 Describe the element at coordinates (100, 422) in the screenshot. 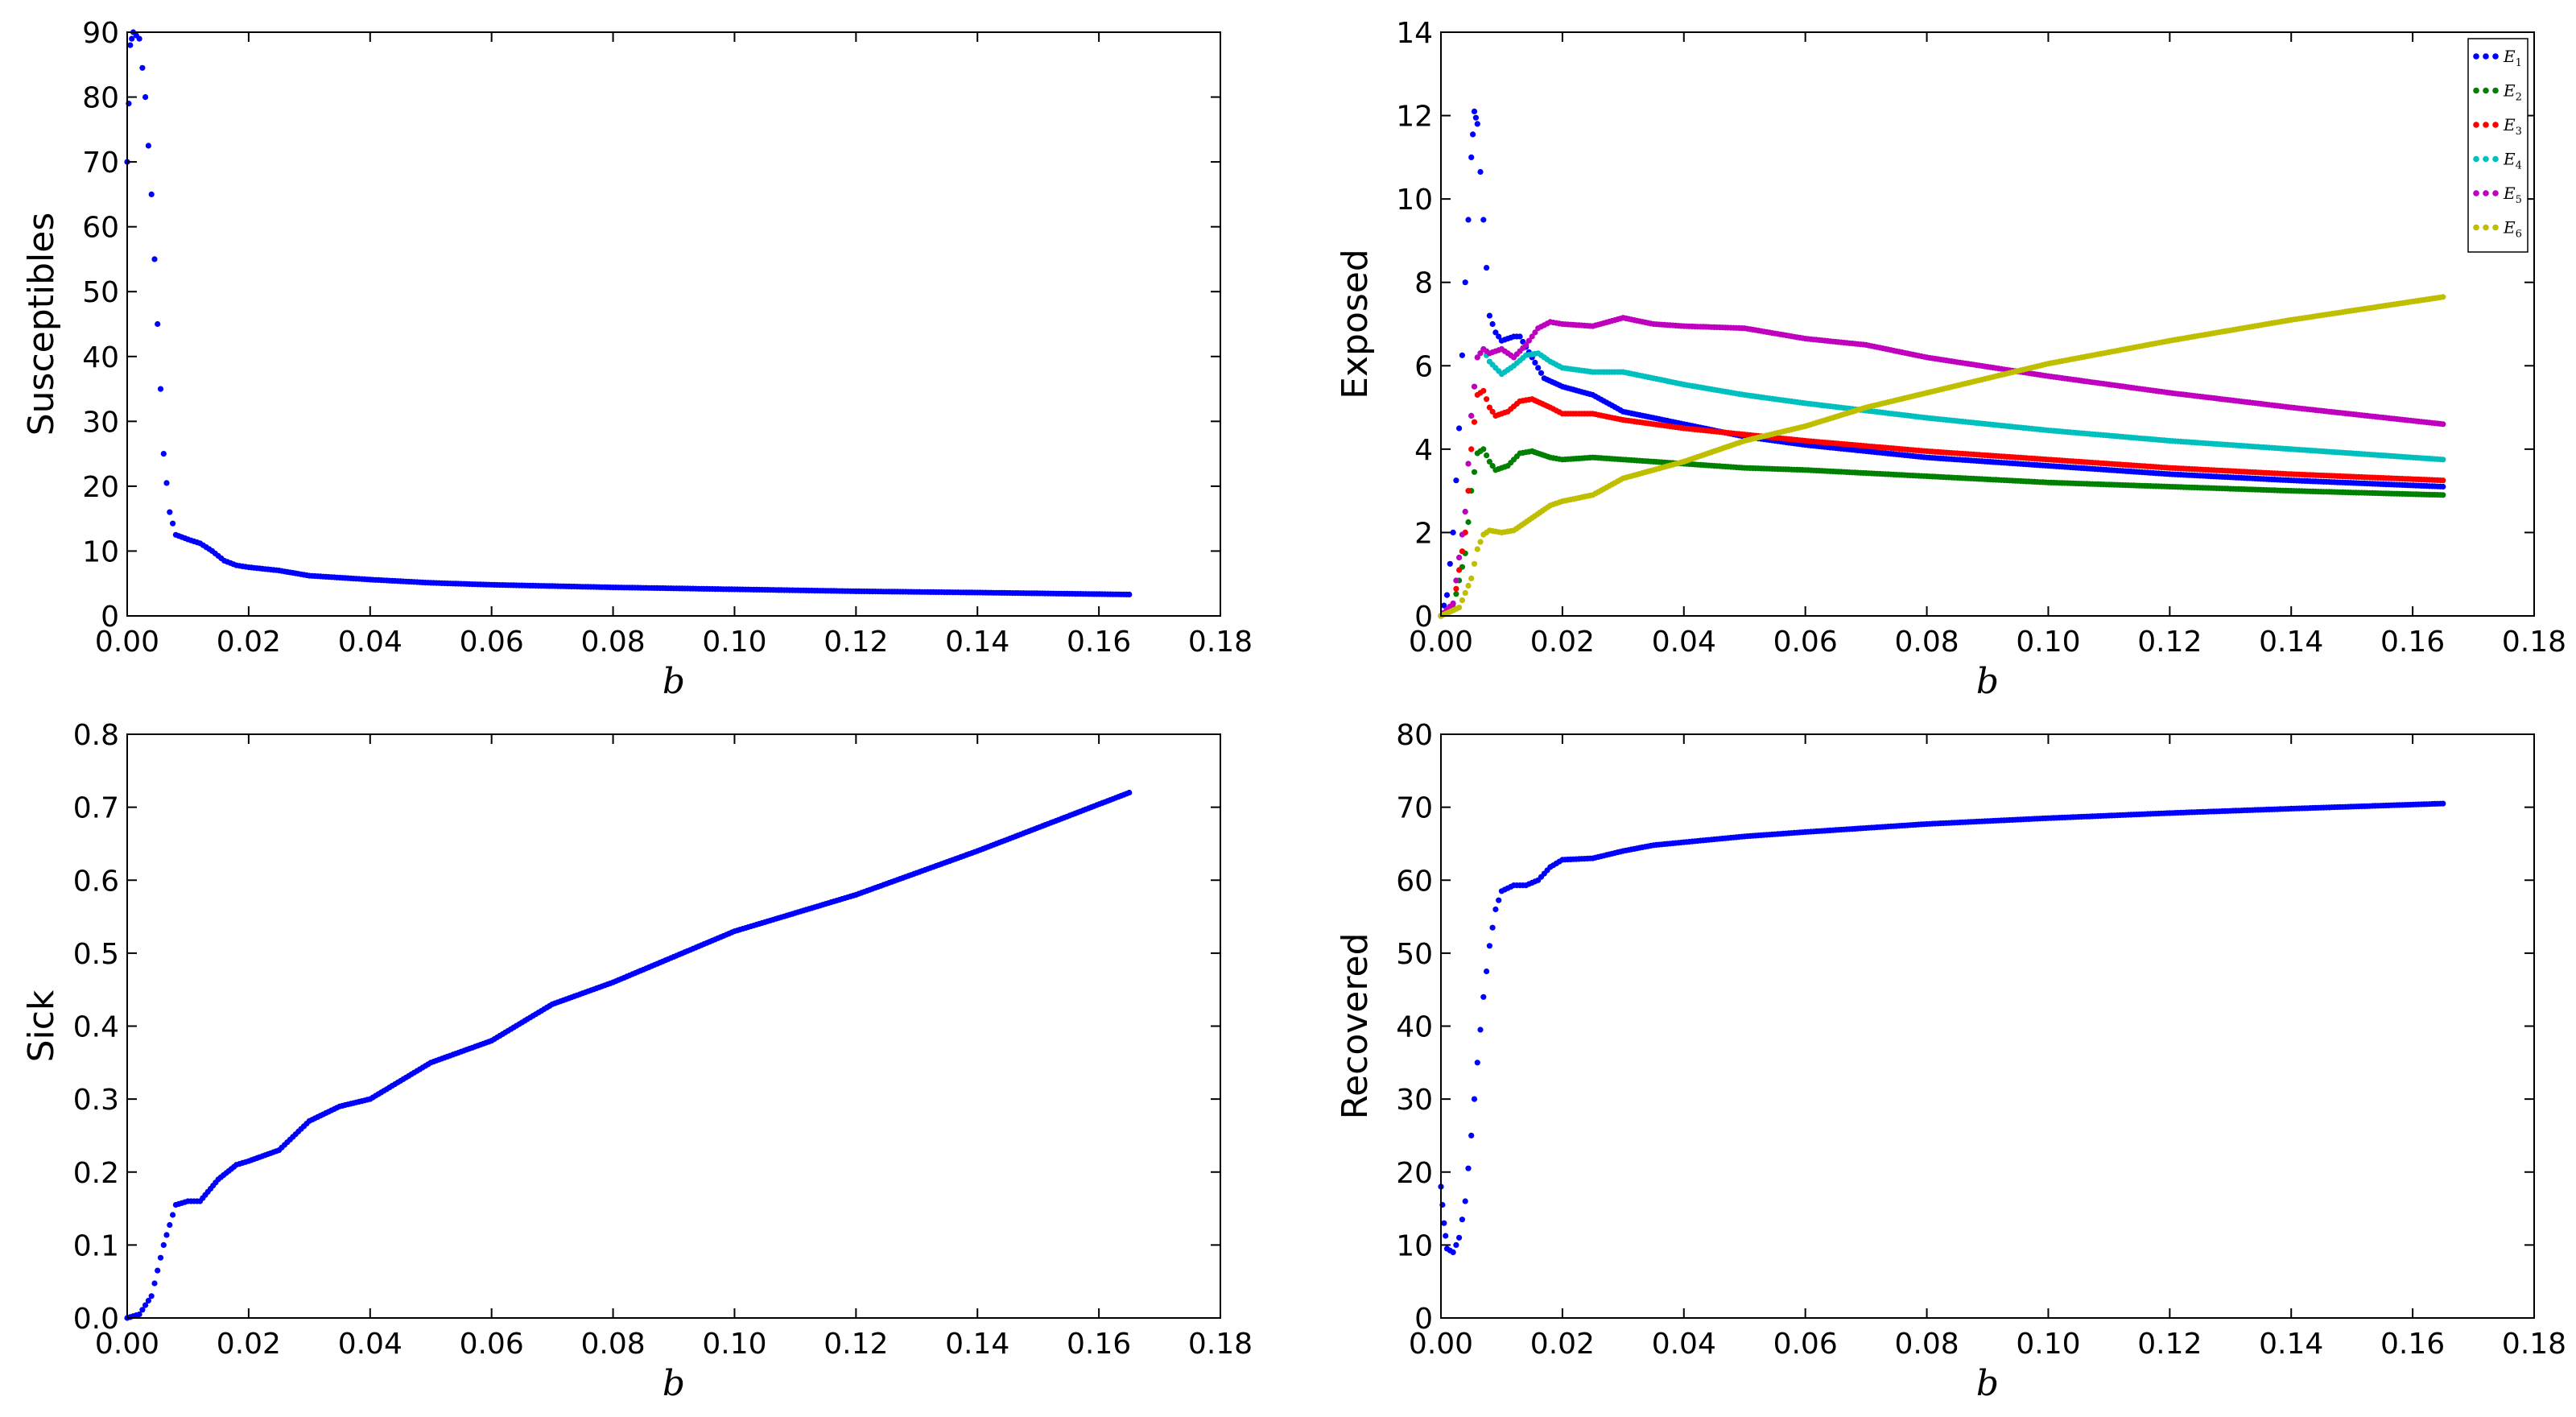

I see `y-tick-label: 30` at that location.